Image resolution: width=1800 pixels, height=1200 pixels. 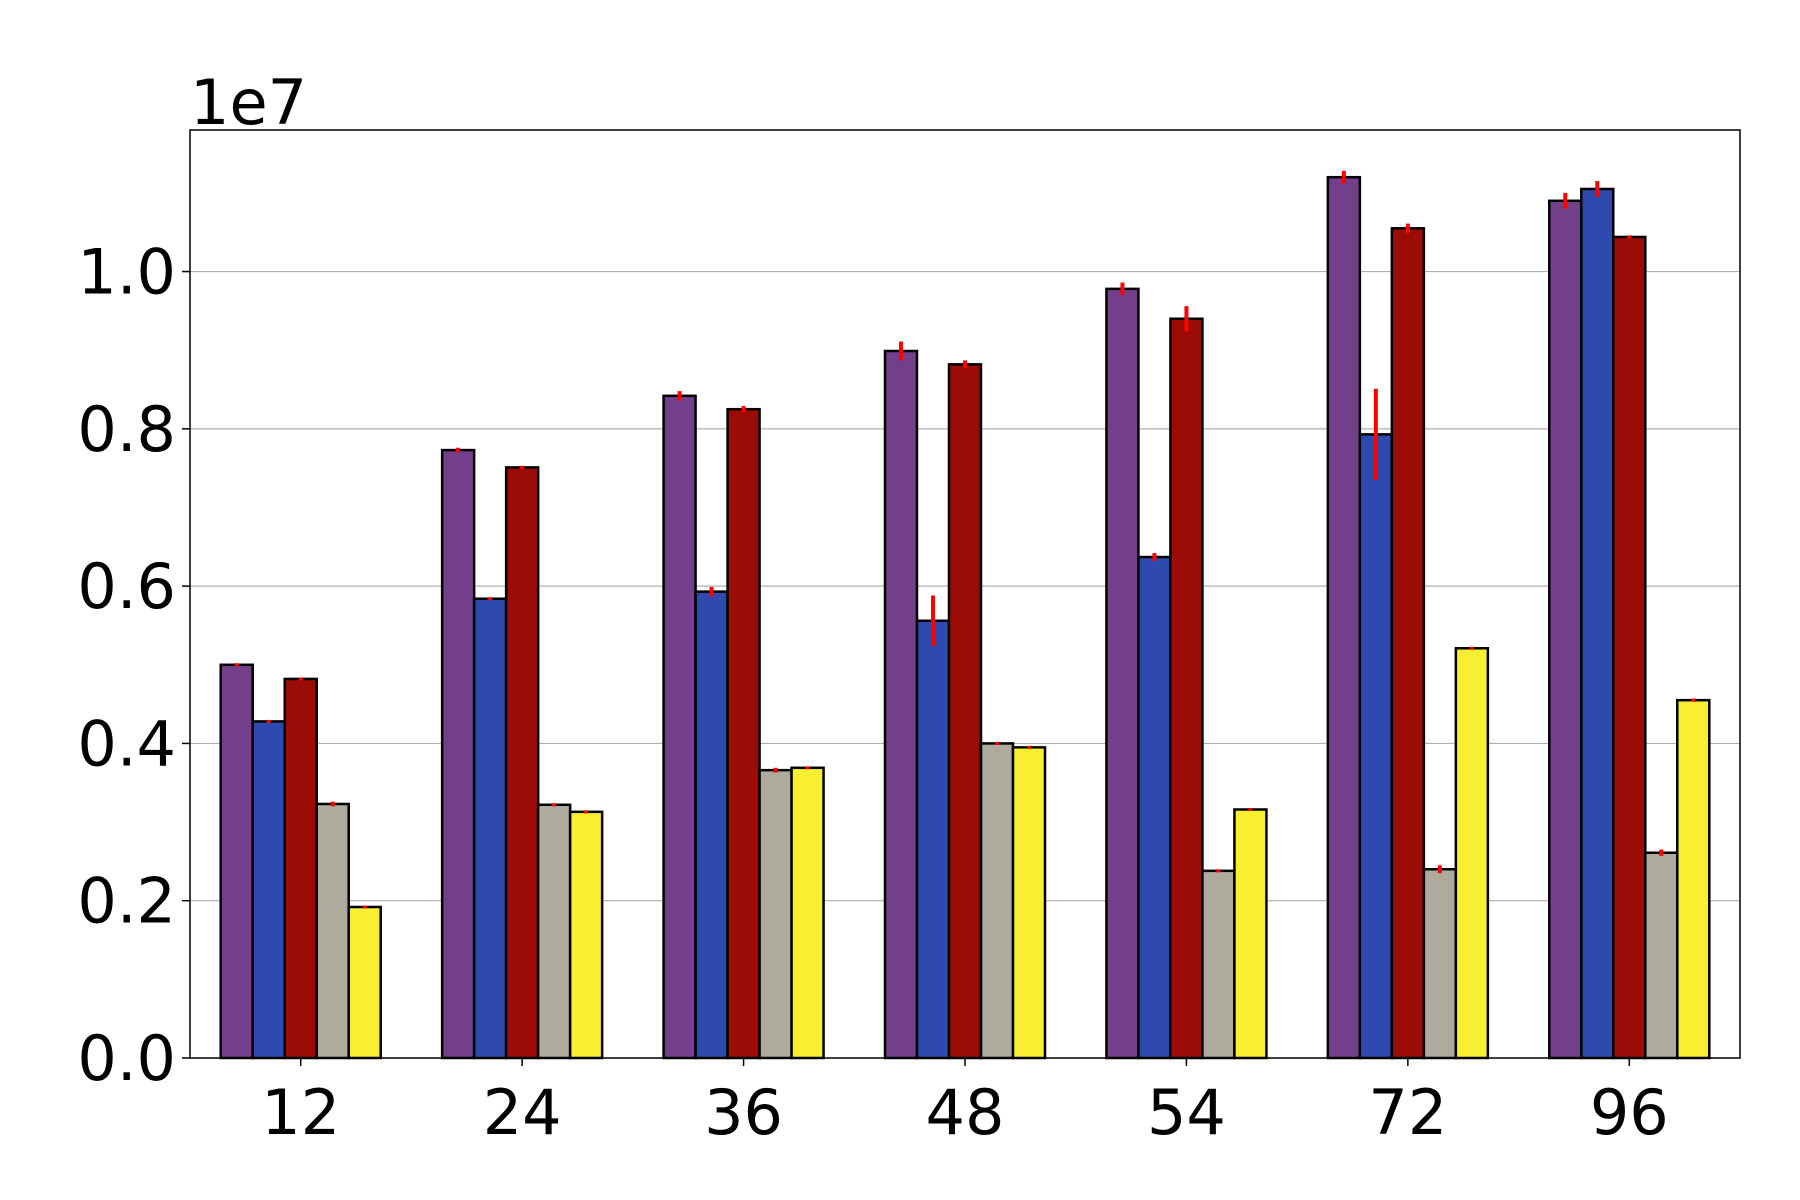 I want to click on x-axis: 12 24 36 48 54 72 96, so click(x=965, y=1103).